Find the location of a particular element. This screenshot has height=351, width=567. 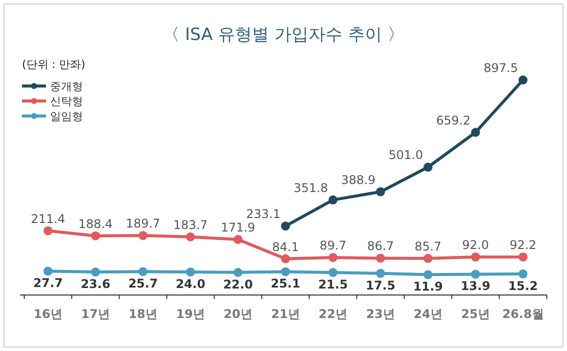

data-label: 25.7 is located at coordinates (143, 283).